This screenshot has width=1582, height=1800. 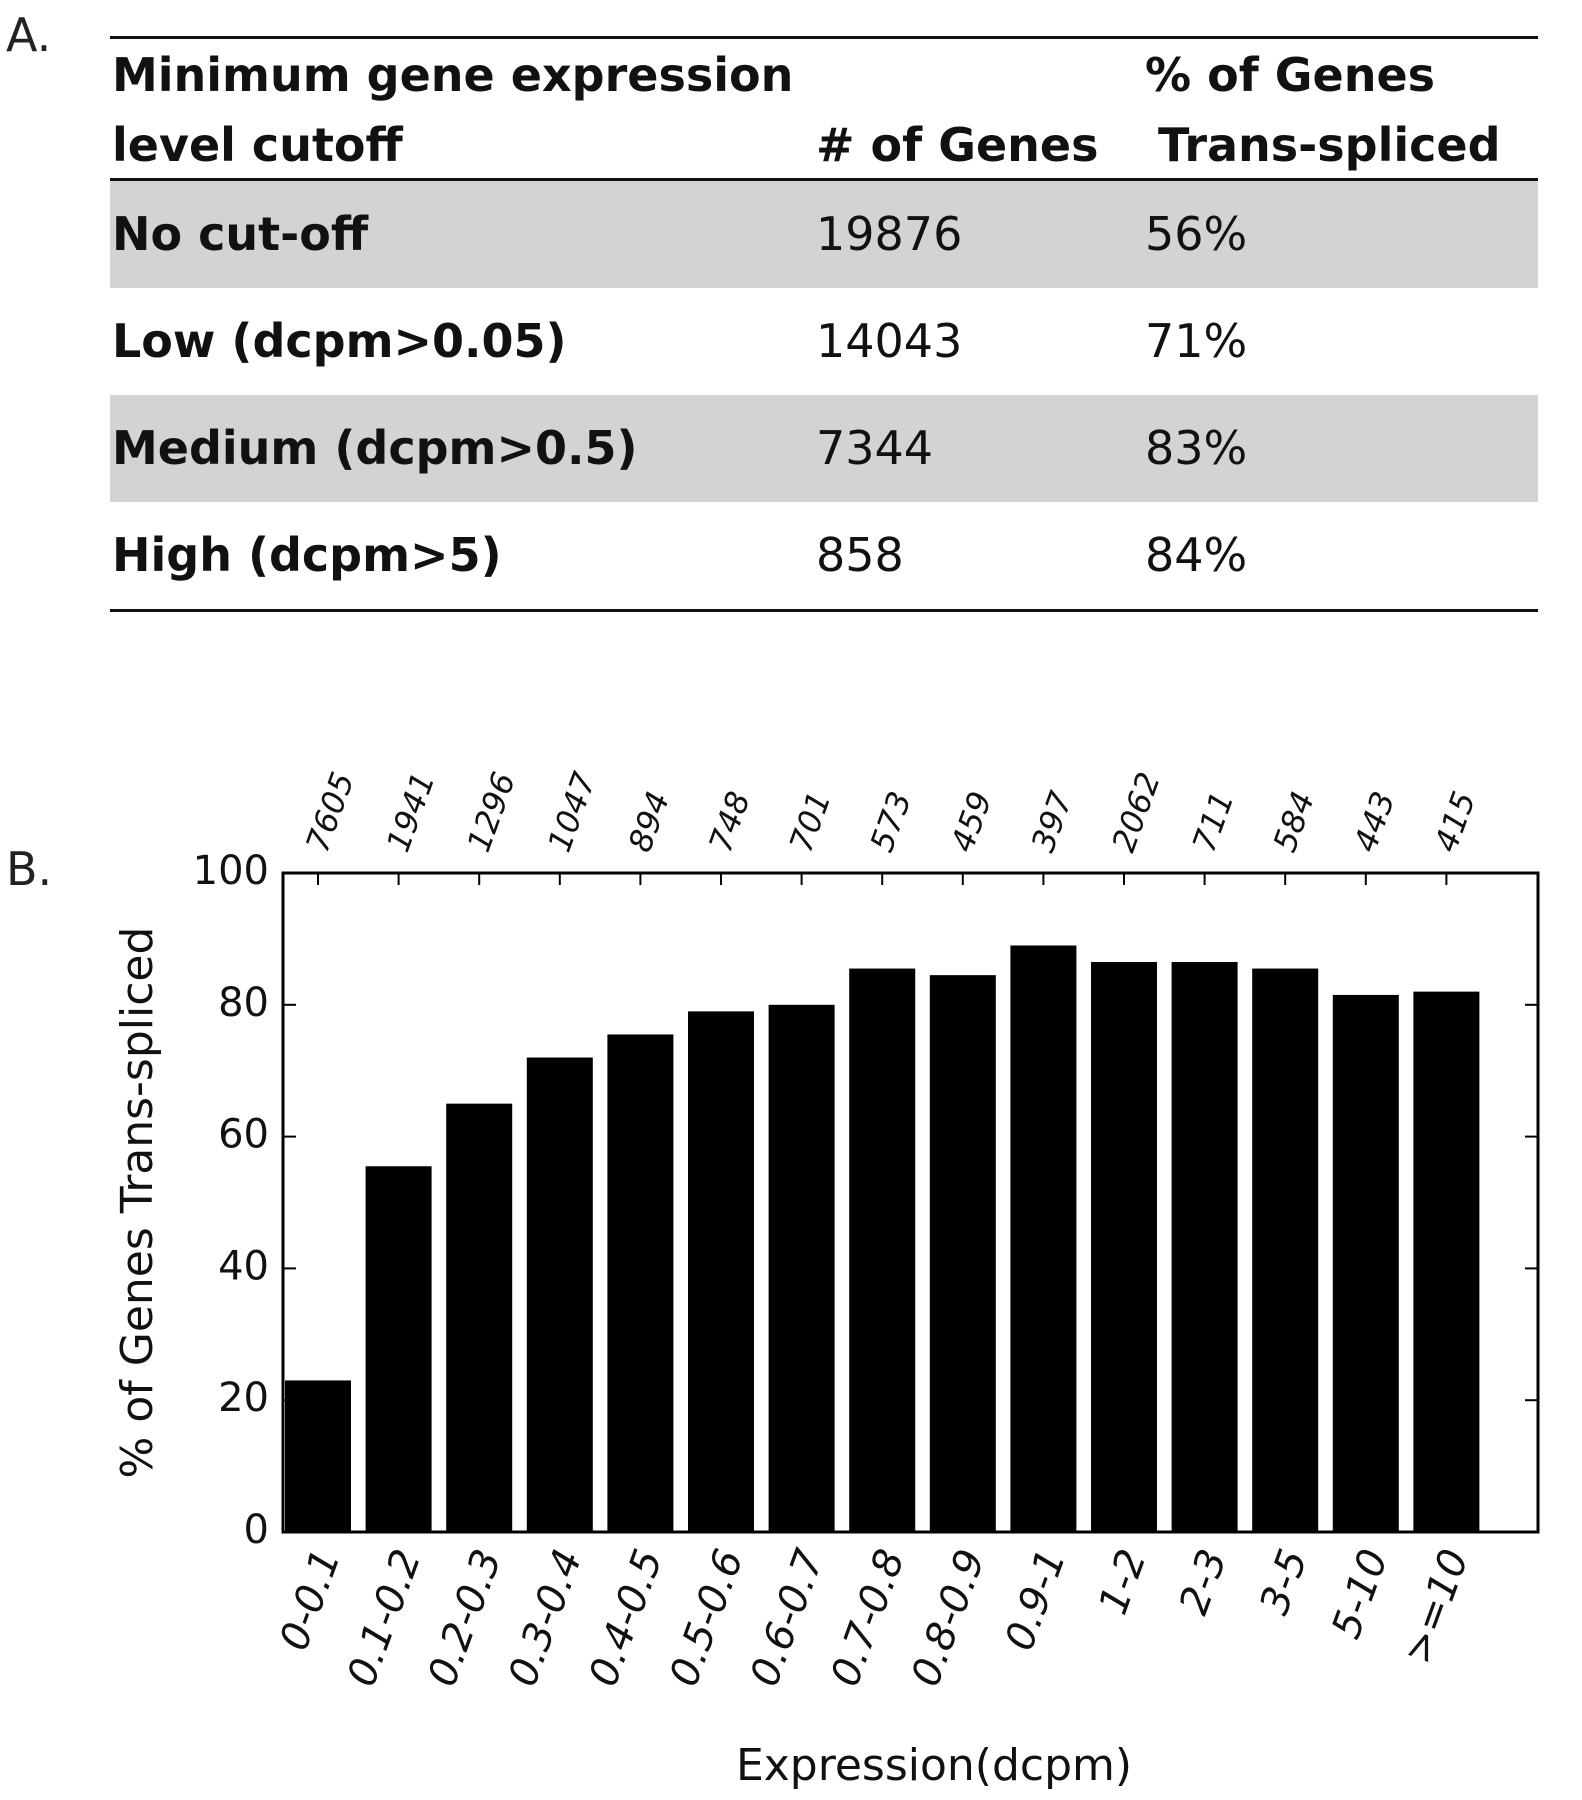 I want to click on gene-count-label: 701, so click(x=810, y=821).